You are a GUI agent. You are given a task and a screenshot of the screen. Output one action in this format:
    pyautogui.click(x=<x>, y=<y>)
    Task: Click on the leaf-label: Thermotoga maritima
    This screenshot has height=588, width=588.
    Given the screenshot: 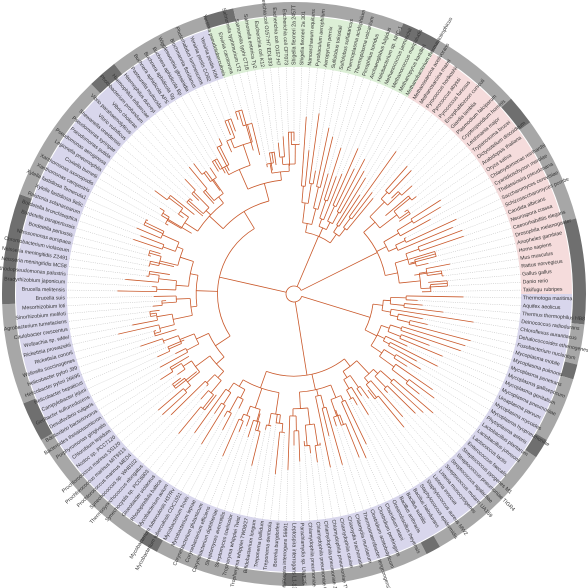 What is the action you would take?
    pyautogui.click(x=548, y=298)
    